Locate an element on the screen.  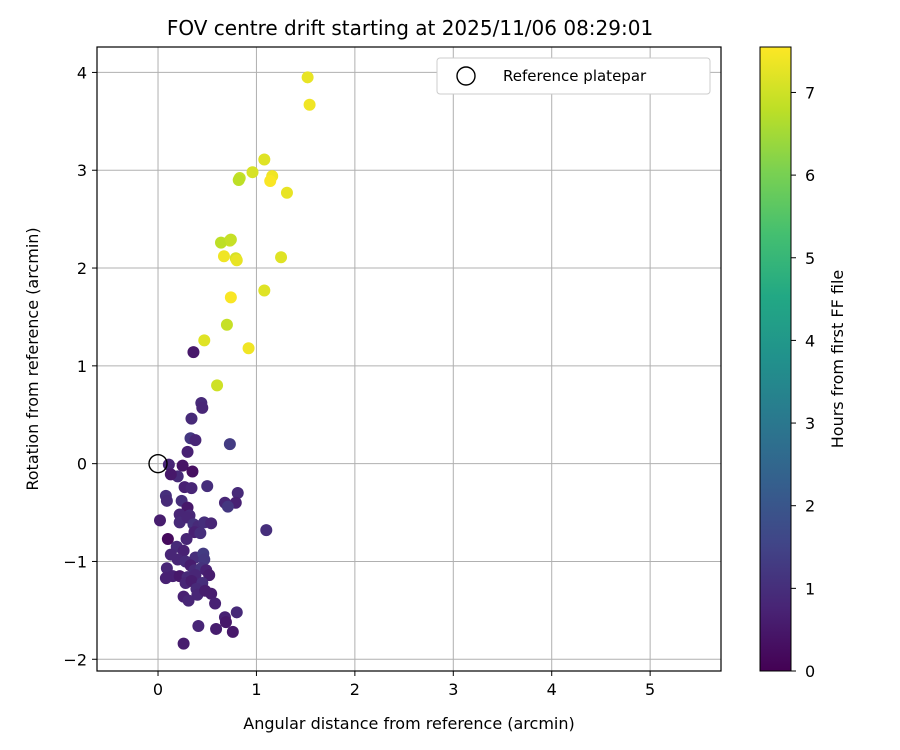
colorbar-fill is located at coordinates (775, 359).